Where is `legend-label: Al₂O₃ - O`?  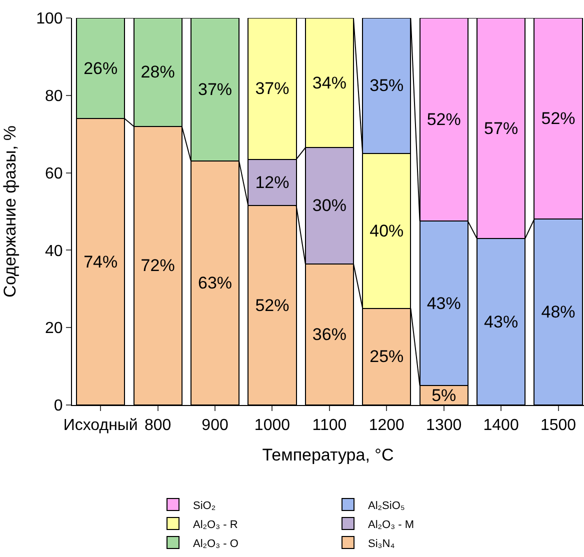 legend-label: Al₂O₃ - O is located at coordinates (216, 544).